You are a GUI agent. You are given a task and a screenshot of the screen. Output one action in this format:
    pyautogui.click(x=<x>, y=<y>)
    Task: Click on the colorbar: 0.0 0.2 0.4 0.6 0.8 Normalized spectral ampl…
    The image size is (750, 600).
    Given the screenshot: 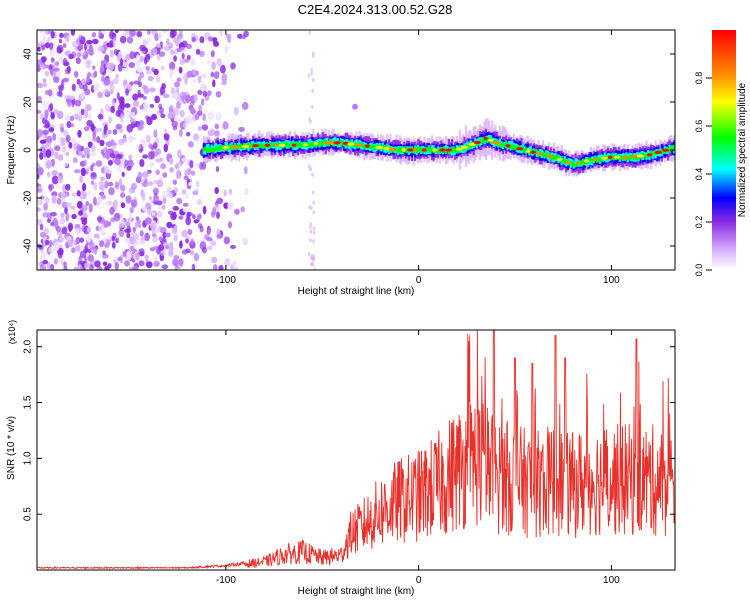 What is the action you would take?
    pyautogui.click(x=721, y=153)
    